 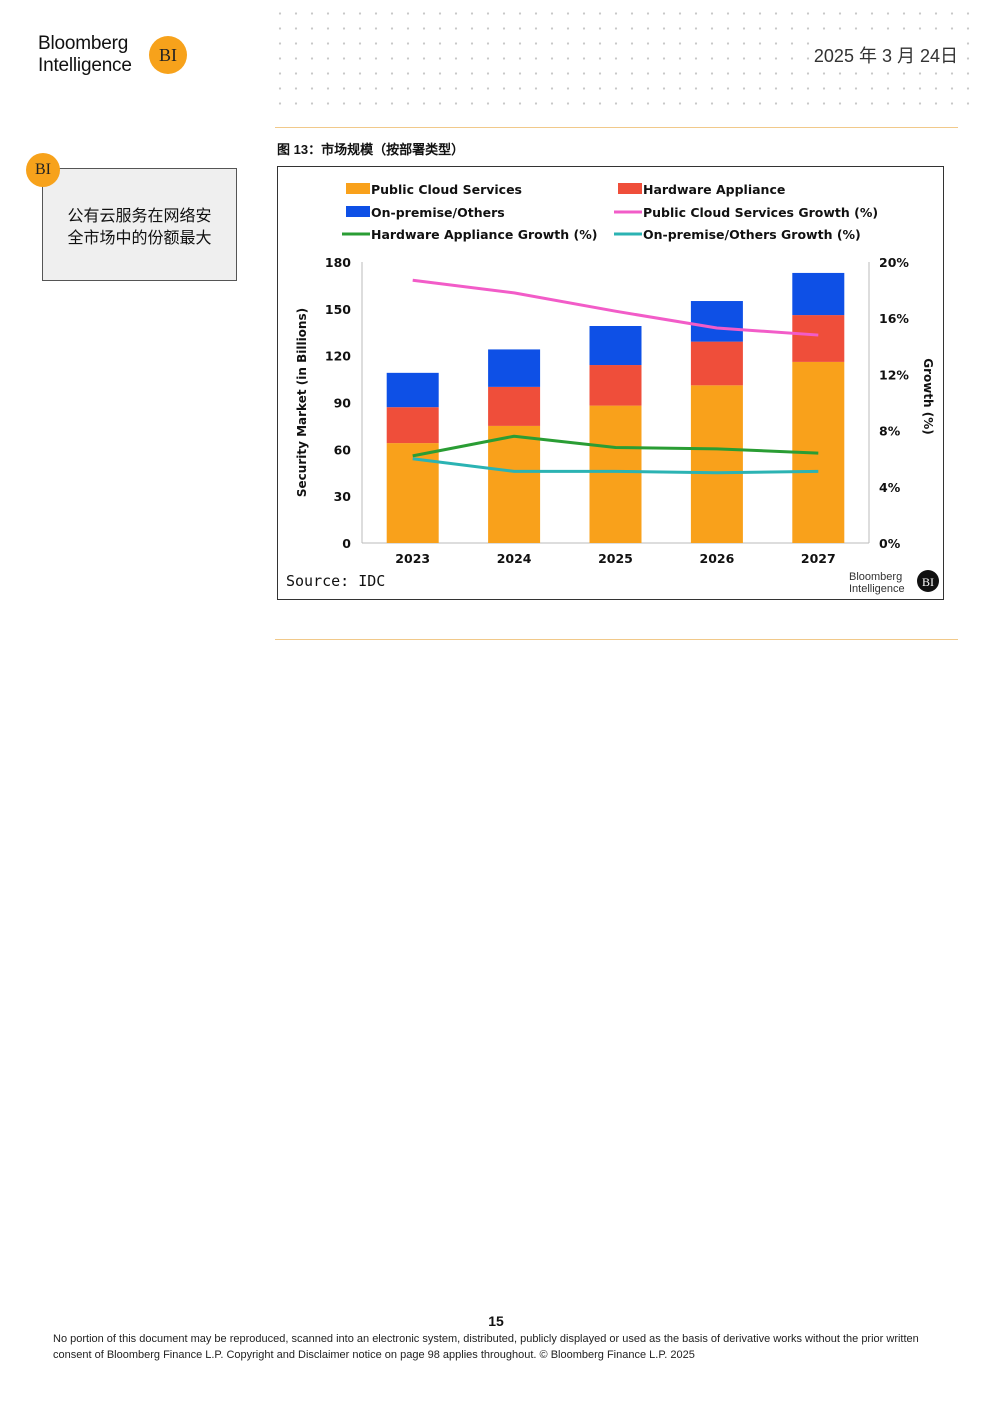 I want to click on y2-tick-label: 12%, so click(x=894, y=374).